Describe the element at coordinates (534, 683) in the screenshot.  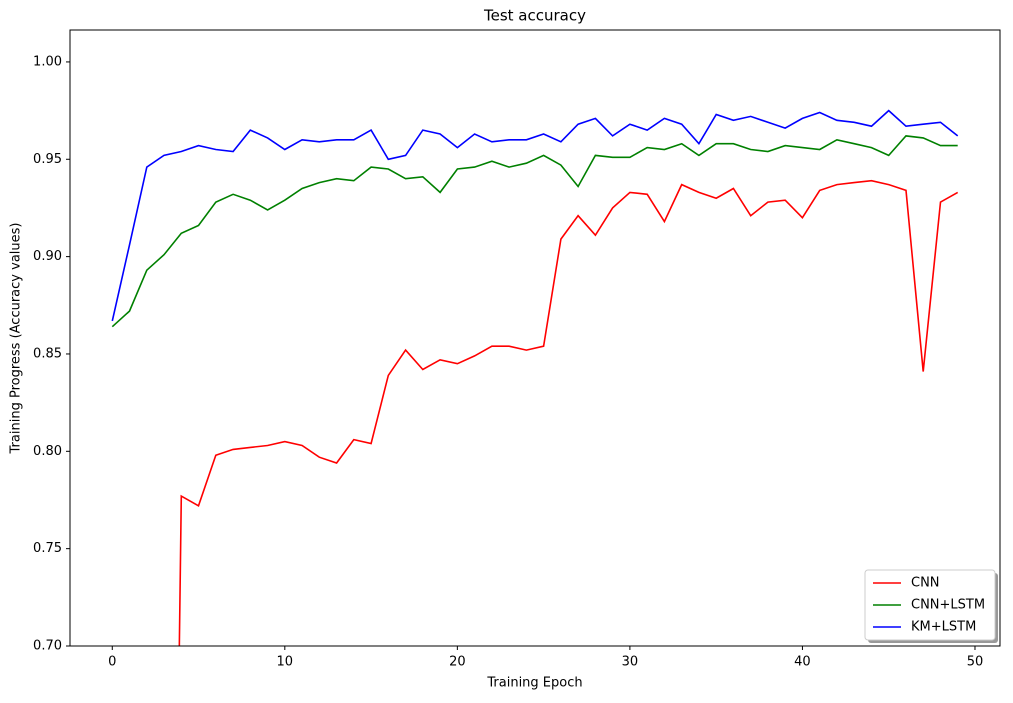
I see `x-axis-label: Training Epoch` at that location.